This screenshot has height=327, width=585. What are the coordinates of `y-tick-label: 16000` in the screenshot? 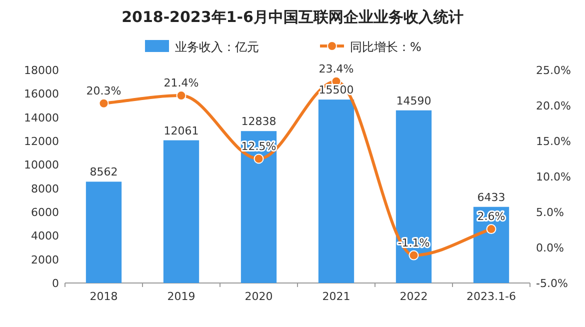 It's located at (41, 94).